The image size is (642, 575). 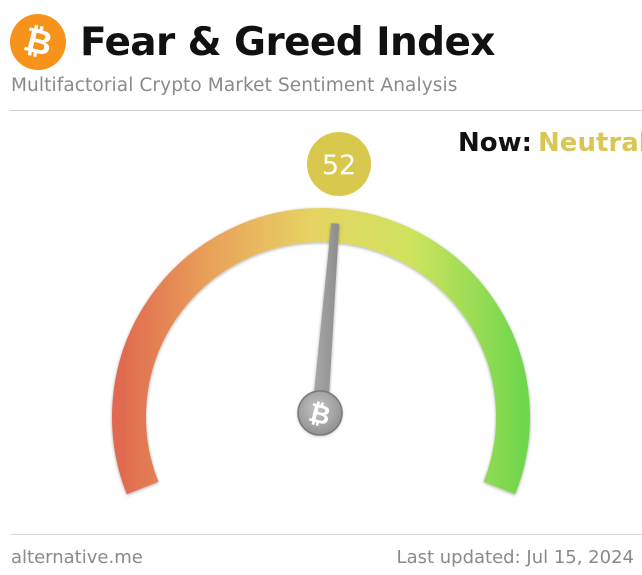 I want to click on status-readout: Now: Neutral, so click(x=550, y=143).